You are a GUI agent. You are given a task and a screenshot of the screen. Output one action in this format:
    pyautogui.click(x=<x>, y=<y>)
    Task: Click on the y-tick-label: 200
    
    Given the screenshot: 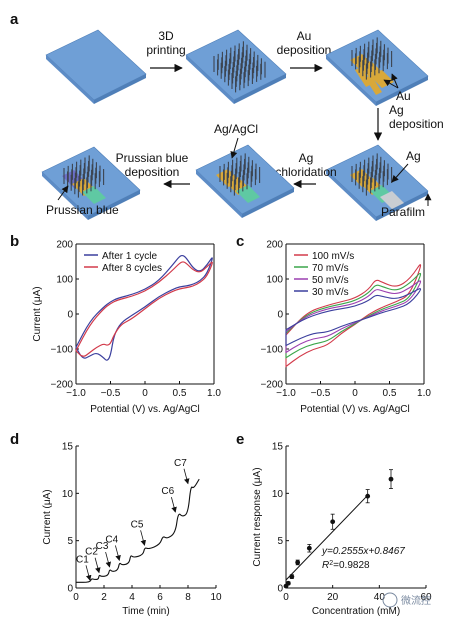 What is the action you would take?
    pyautogui.click(x=64, y=245)
    